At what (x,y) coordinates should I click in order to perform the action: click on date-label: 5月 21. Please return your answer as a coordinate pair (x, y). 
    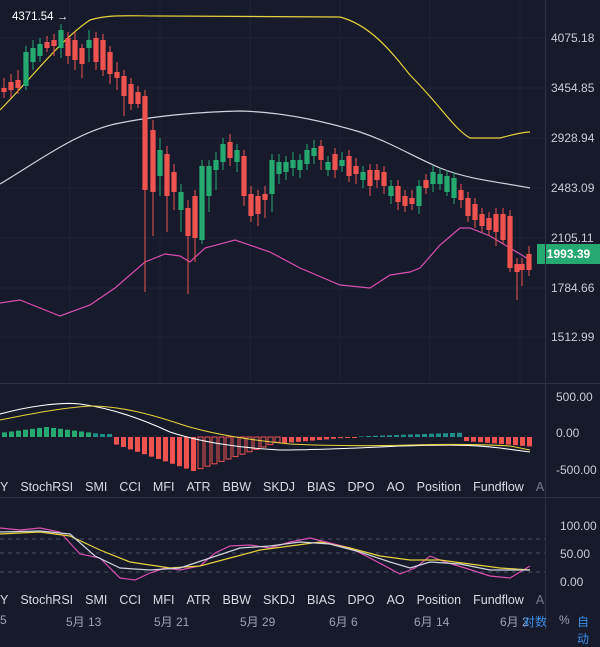
    Looking at the image, I should click on (172, 622).